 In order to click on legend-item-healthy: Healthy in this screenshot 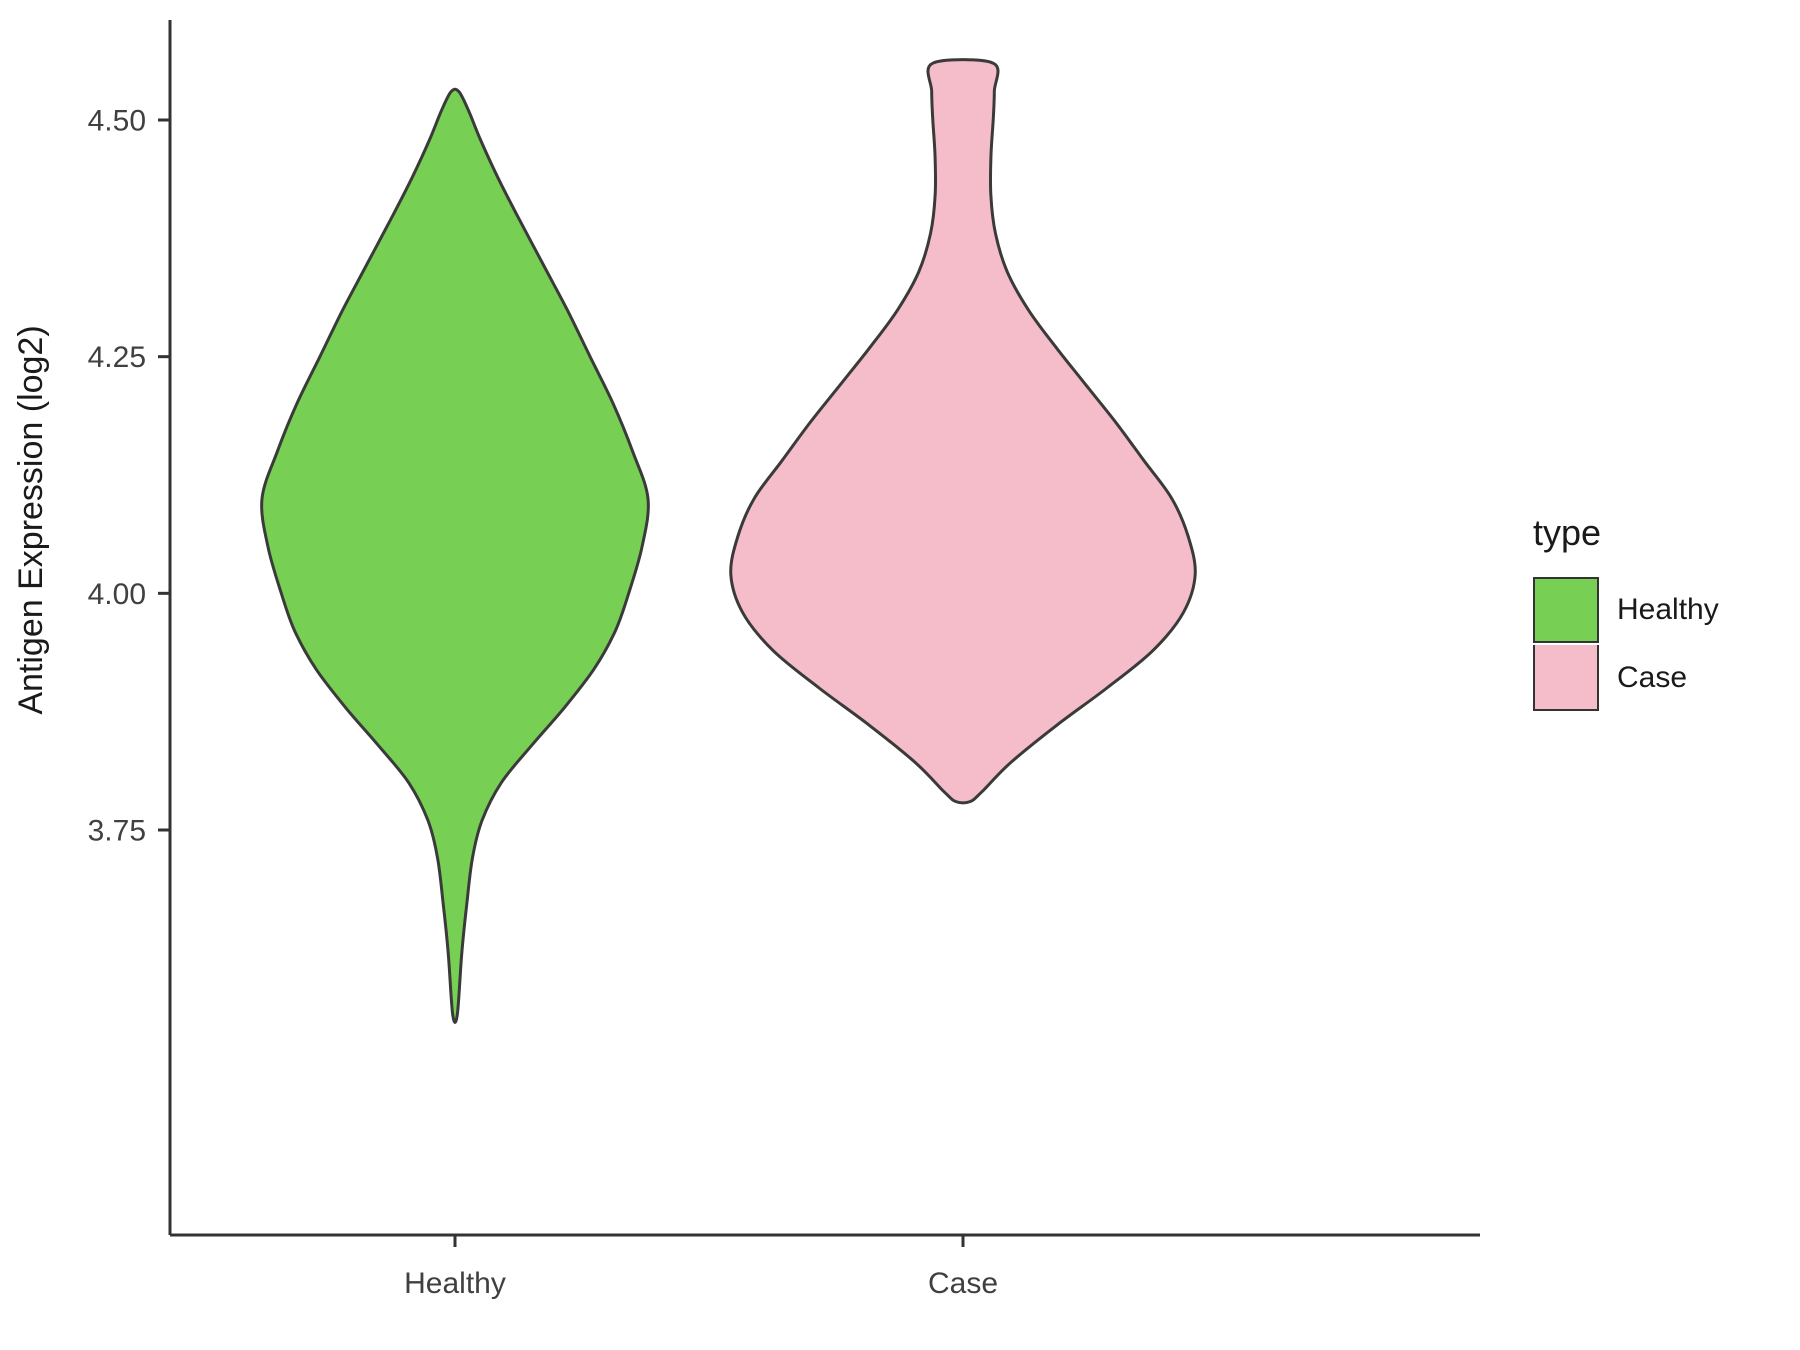, I will do `click(1626, 610)`.